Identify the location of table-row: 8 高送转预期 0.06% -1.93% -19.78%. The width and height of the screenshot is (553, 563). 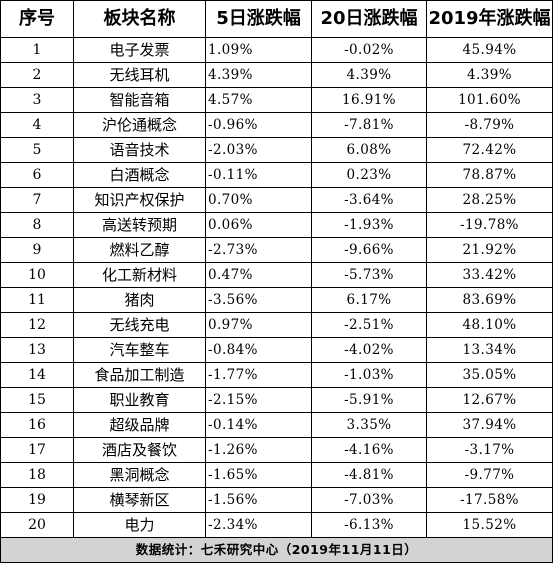
(276, 225).